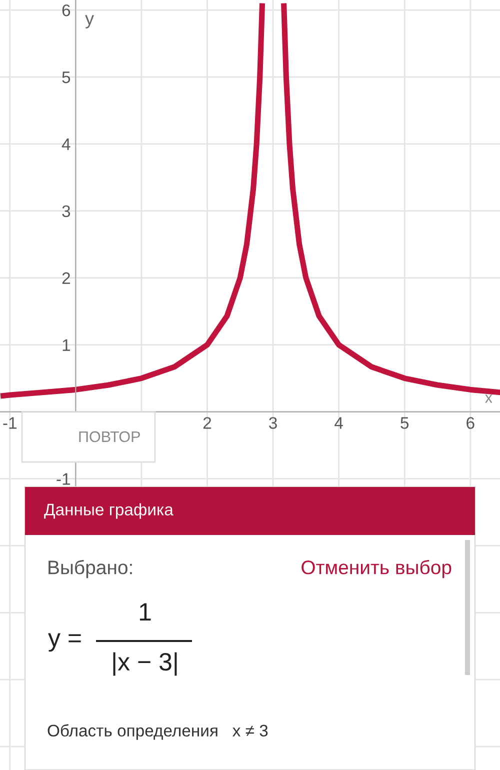 This screenshot has width=500, height=770. What do you see at coordinates (64, 642) in the screenshot?
I see `annotation: y =` at bounding box center [64, 642].